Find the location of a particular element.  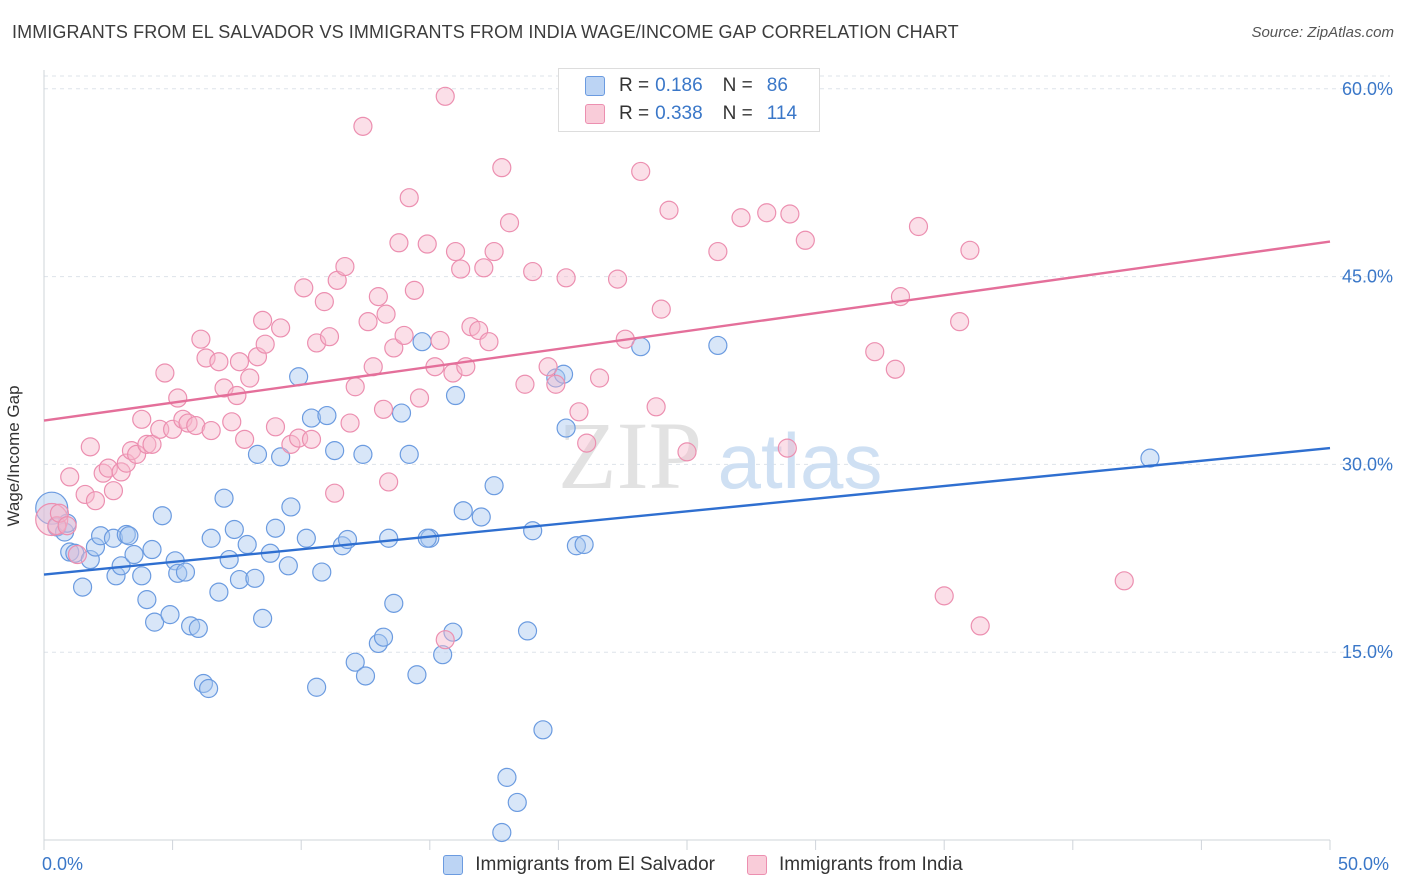

legend-n-label: N = is located at coordinates (737, 113).